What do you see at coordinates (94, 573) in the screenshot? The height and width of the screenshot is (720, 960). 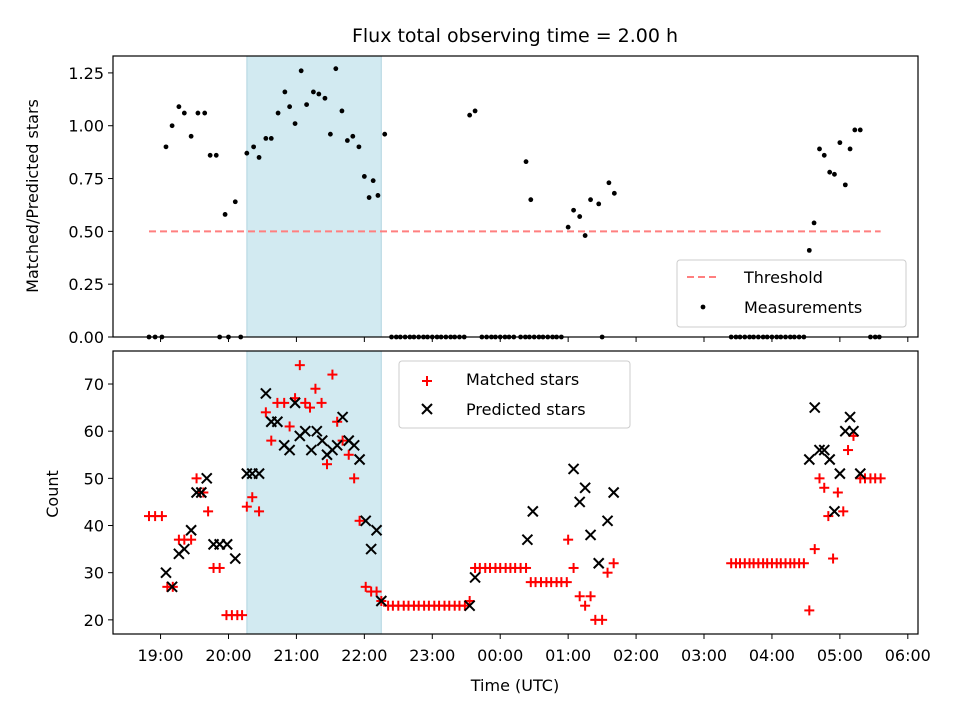 I see `bottom-y-tick-label: 30` at bounding box center [94, 573].